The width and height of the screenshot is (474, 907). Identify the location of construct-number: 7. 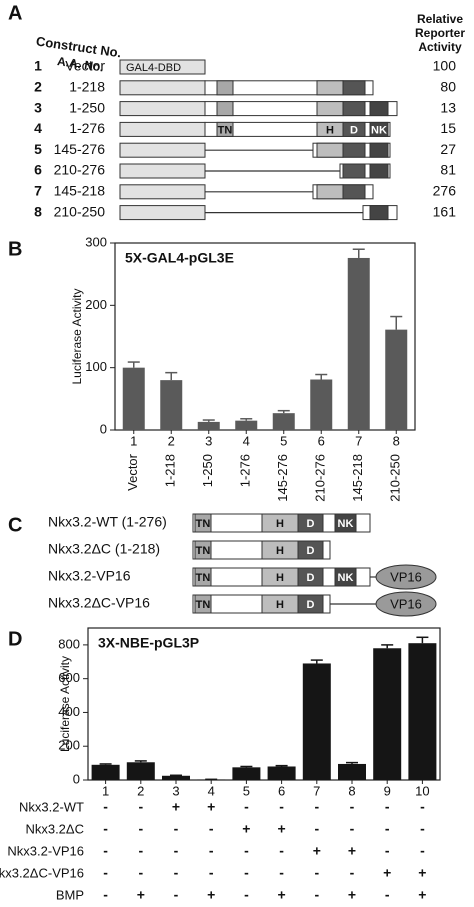
(38, 191).